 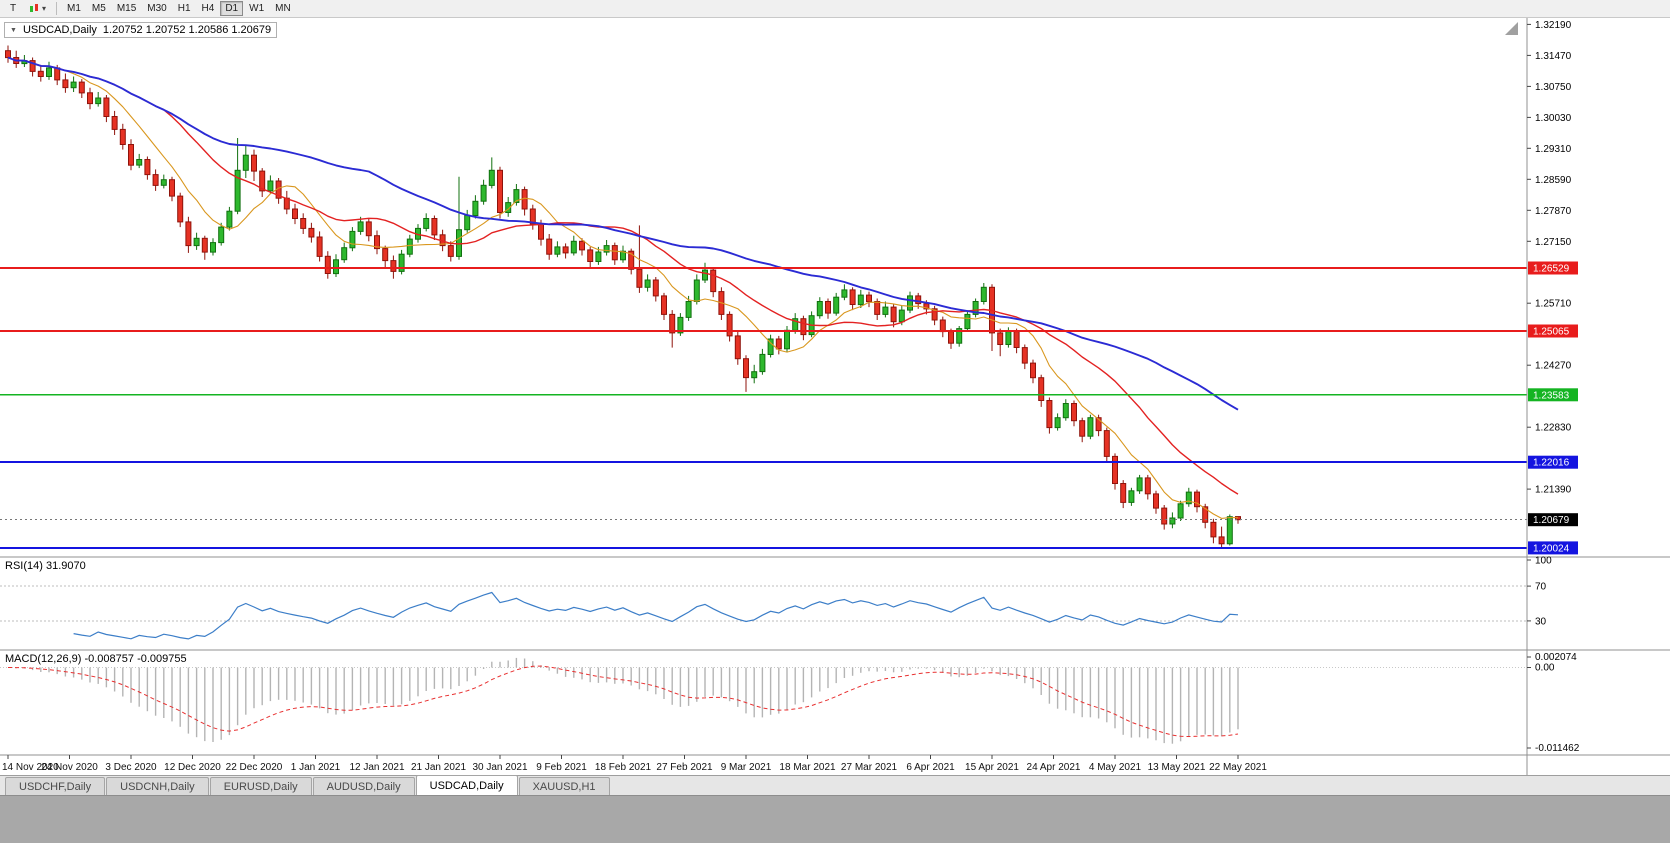 I want to click on x-axis-label: 27 Feb 2021, so click(x=684, y=767).